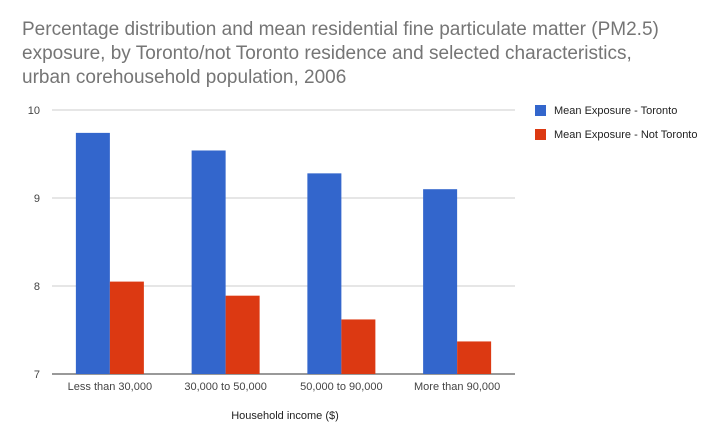 Image resolution: width=720 pixels, height=446 pixels. Describe the element at coordinates (457, 387) in the screenshot. I see `x-tick-label: More than 90,000` at that location.